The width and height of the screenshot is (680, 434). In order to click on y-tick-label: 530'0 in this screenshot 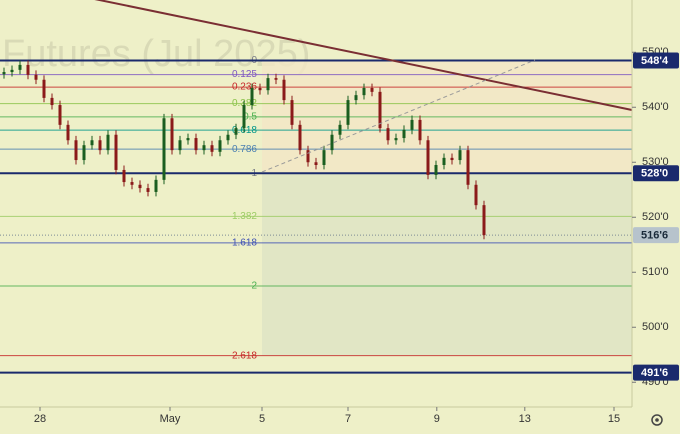, I will do `click(655, 162)`.